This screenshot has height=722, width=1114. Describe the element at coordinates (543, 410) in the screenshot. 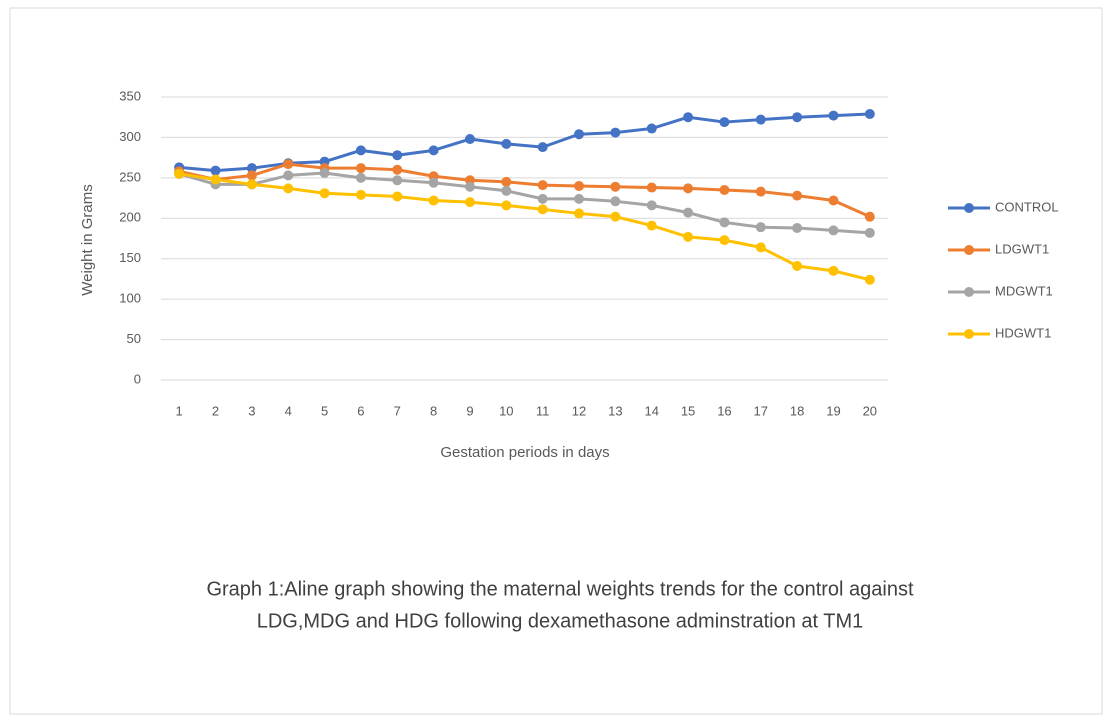

I see `x-tick-label: 11` at that location.